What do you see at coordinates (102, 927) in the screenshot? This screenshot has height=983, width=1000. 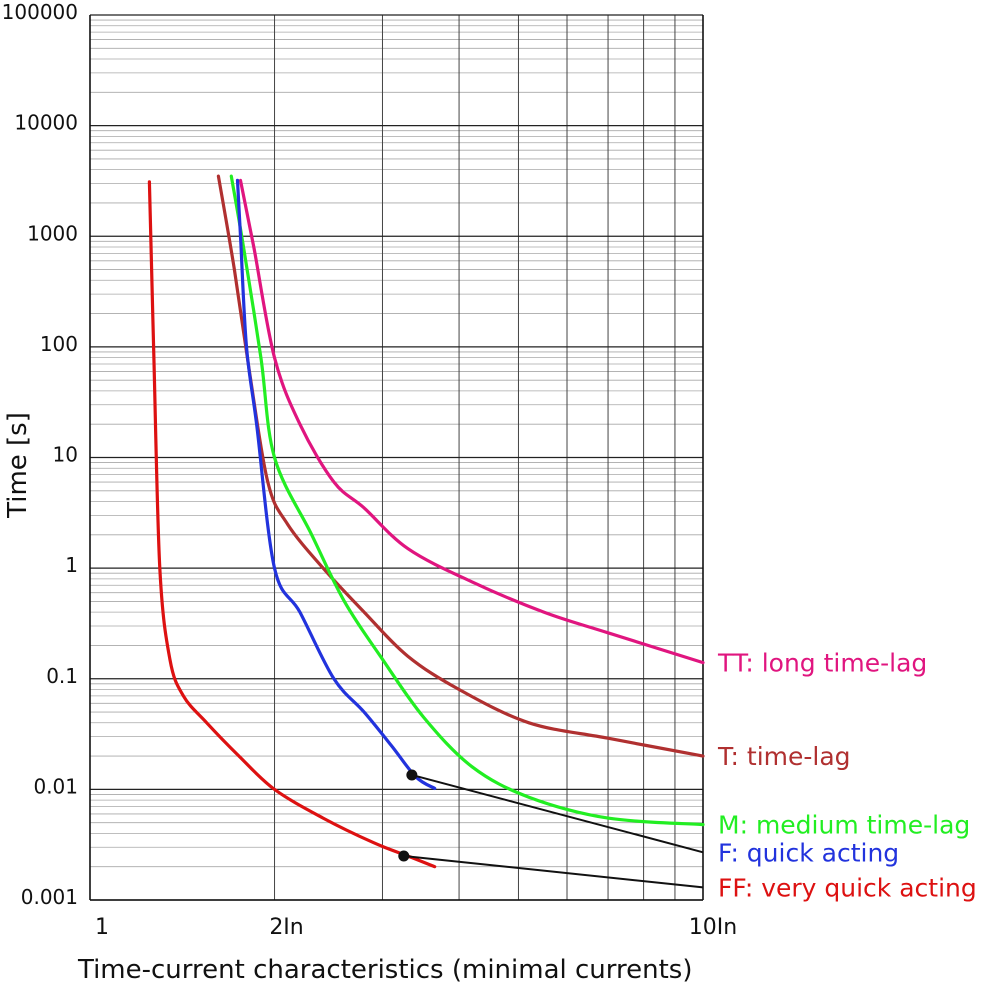 I see `x-tick-label: 1` at bounding box center [102, 927].